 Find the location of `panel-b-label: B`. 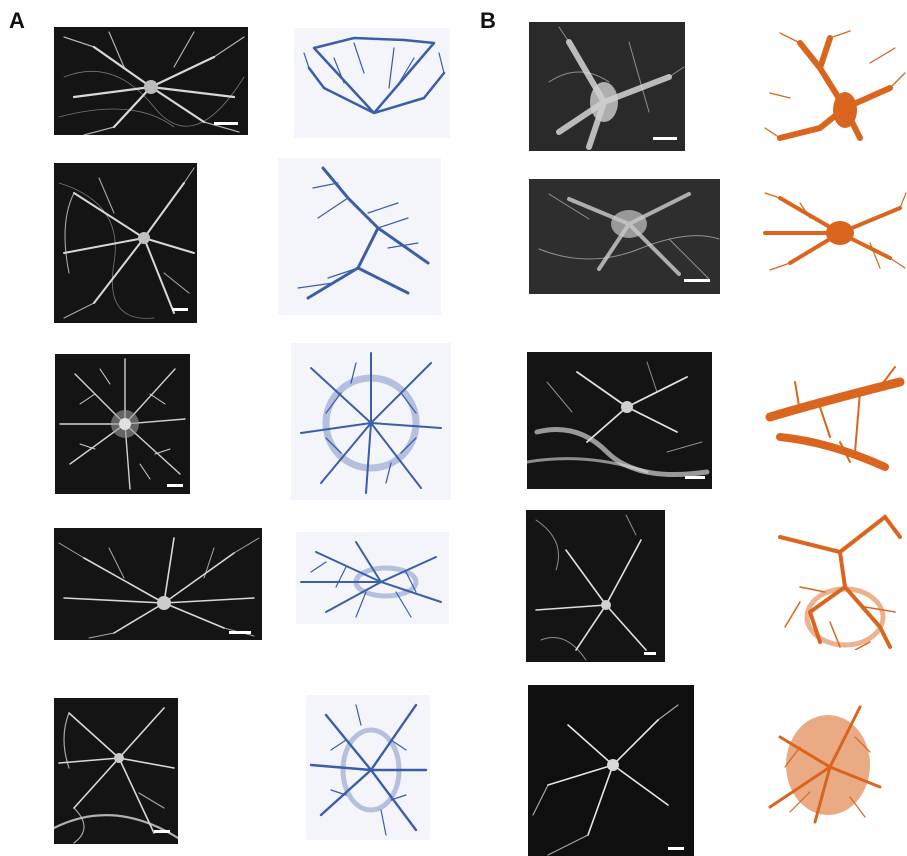

panel-b-label: B is located at coordinates (488, 20).